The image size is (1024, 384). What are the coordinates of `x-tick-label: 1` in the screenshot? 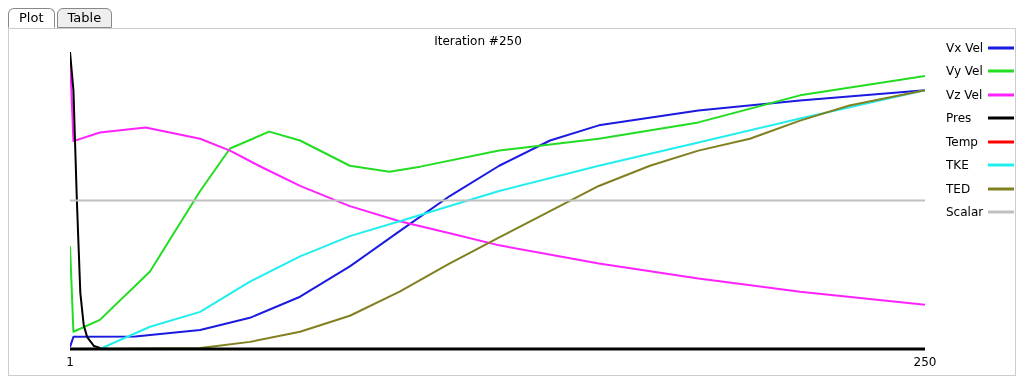 It's located at (70, 361).